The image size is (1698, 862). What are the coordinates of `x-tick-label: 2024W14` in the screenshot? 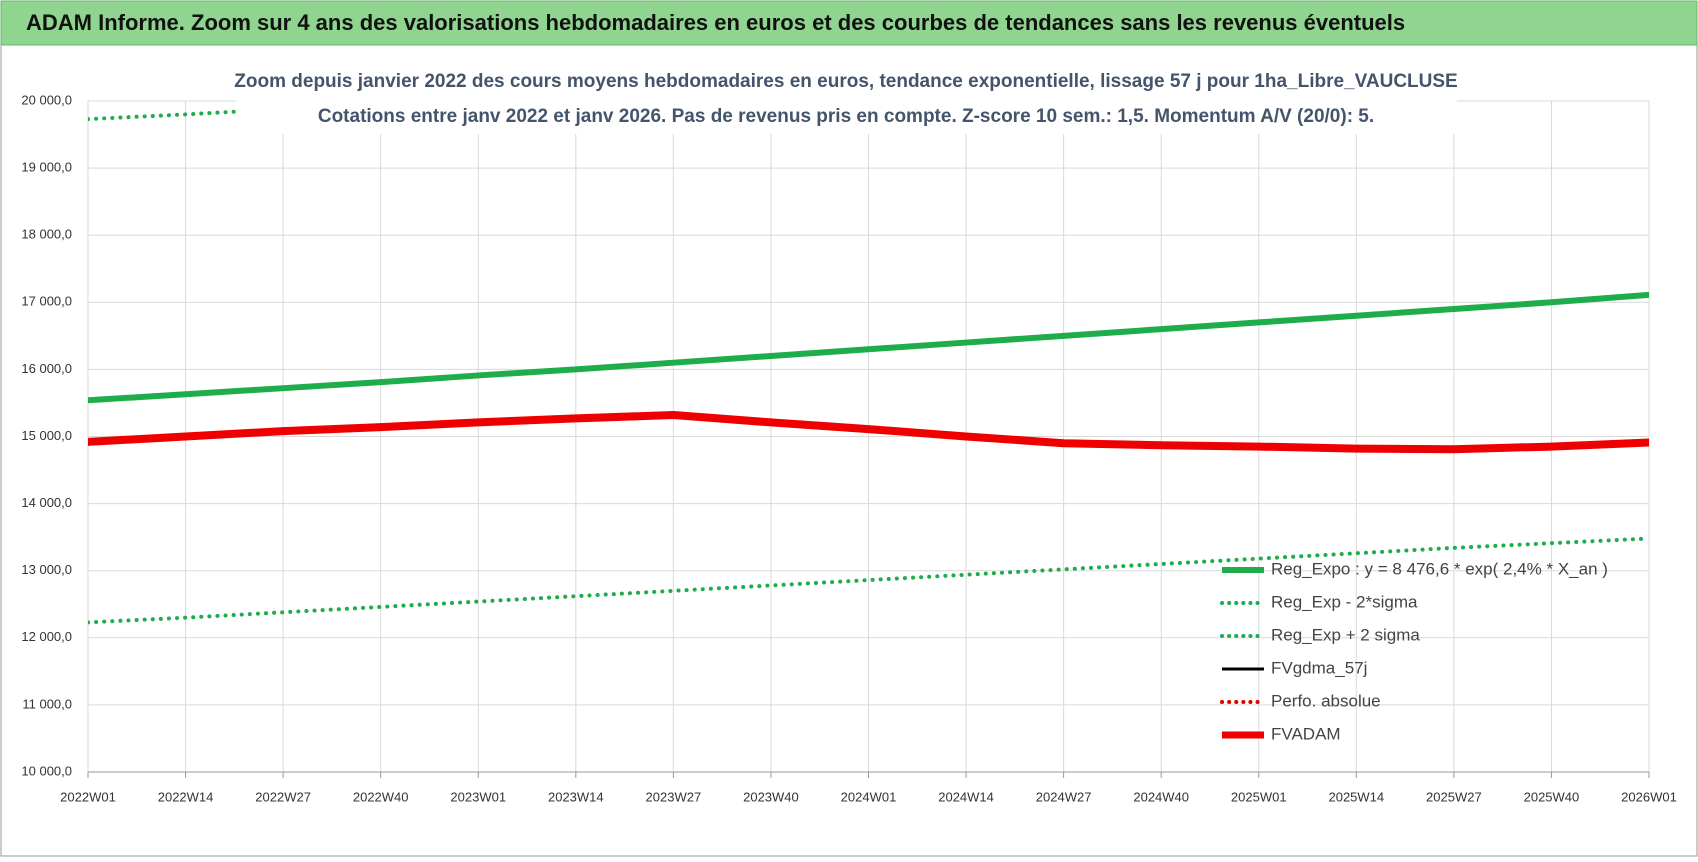 It's located at (966, 796).